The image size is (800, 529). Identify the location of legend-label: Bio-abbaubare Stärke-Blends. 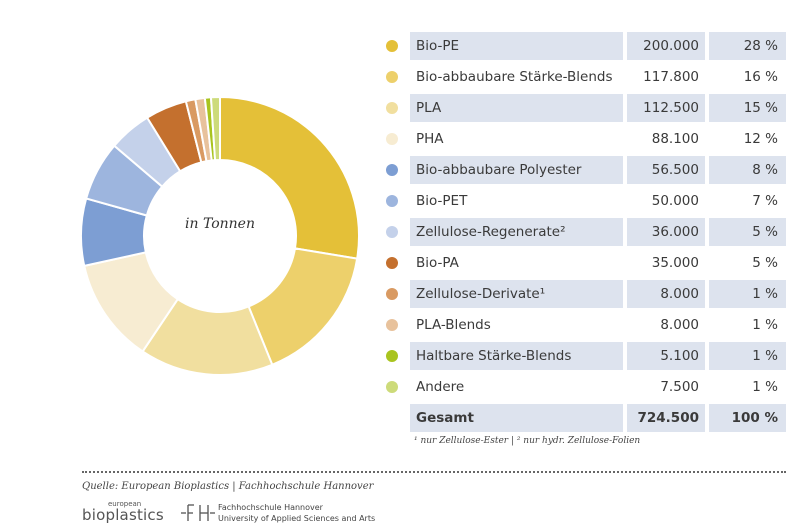
(514, 77).